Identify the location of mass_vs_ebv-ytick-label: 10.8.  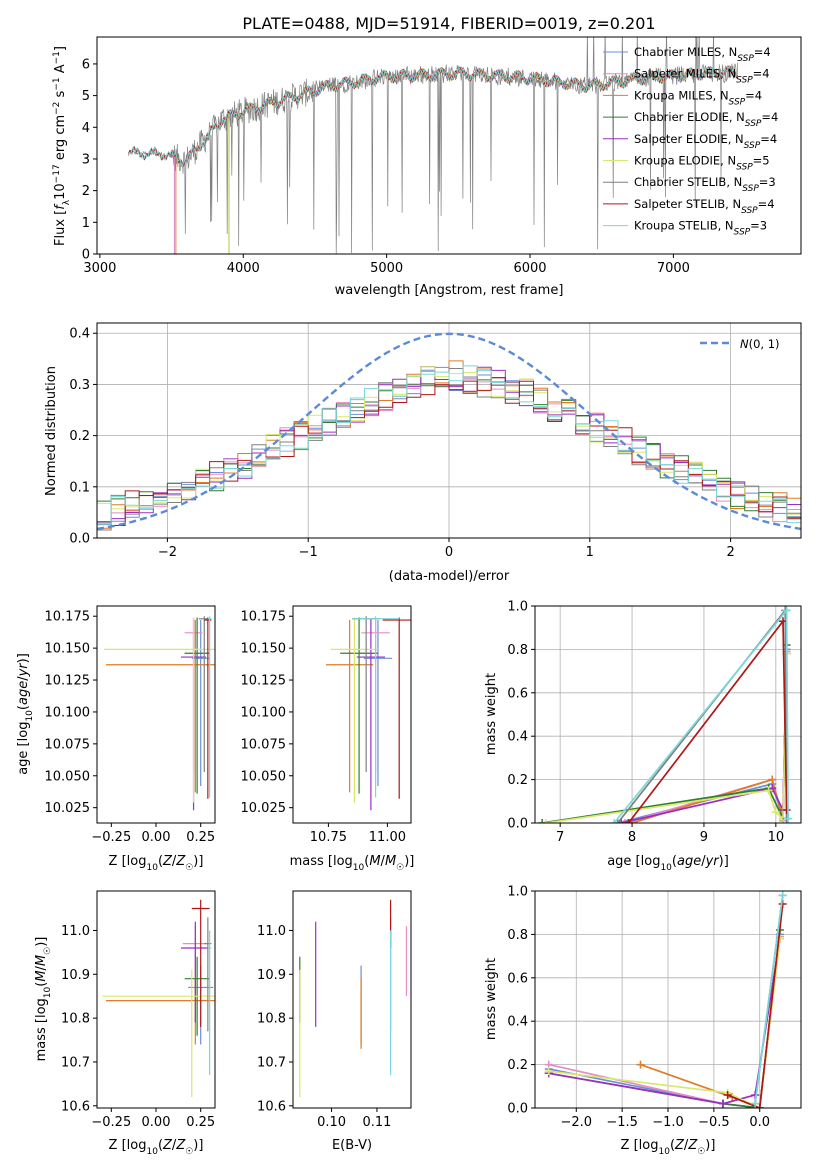
(271, 1019).